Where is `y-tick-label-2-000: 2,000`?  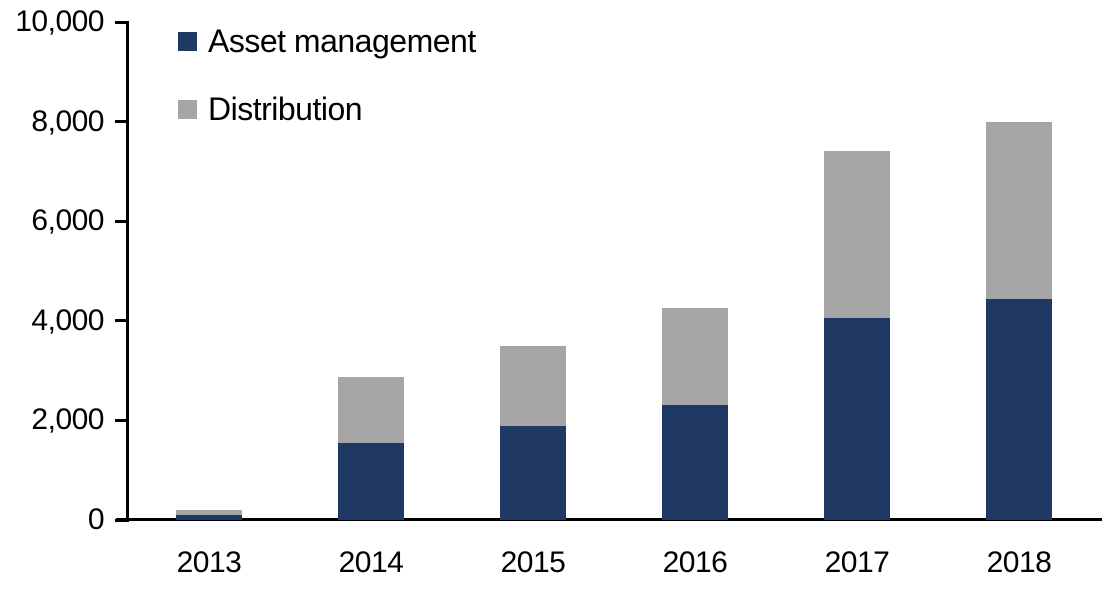
y-tick-label-2-000: 2,000 is located at coordinates (67, 420).